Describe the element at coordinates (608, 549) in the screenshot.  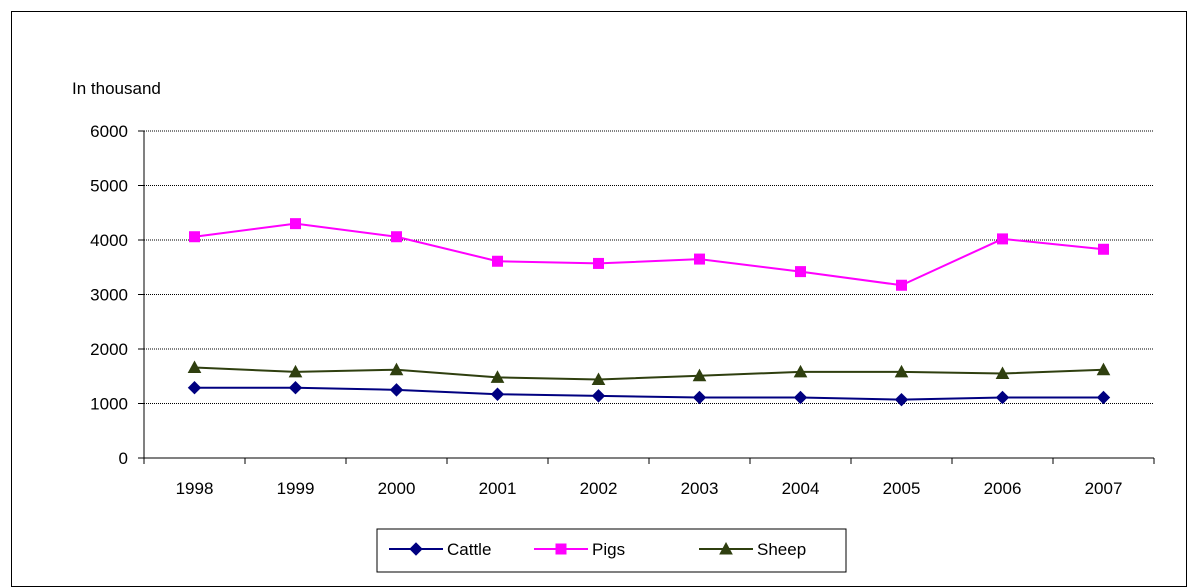
I see `legend-label-pigs: Pigs` at that location.